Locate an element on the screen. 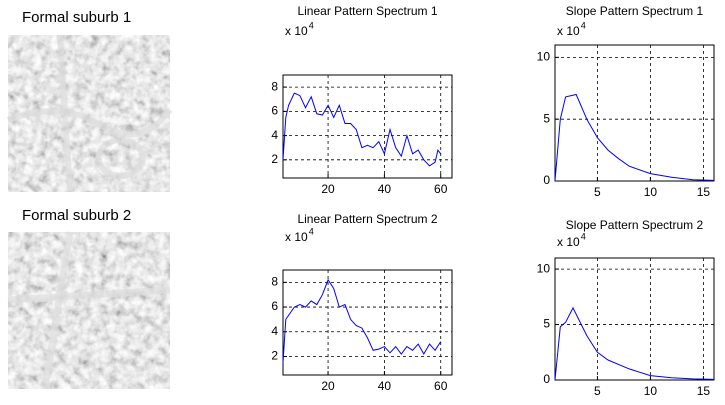 The image size is (725, 405). chart-title: Linear Pattern Spectrum 2 is located at coordinates (367, 219).